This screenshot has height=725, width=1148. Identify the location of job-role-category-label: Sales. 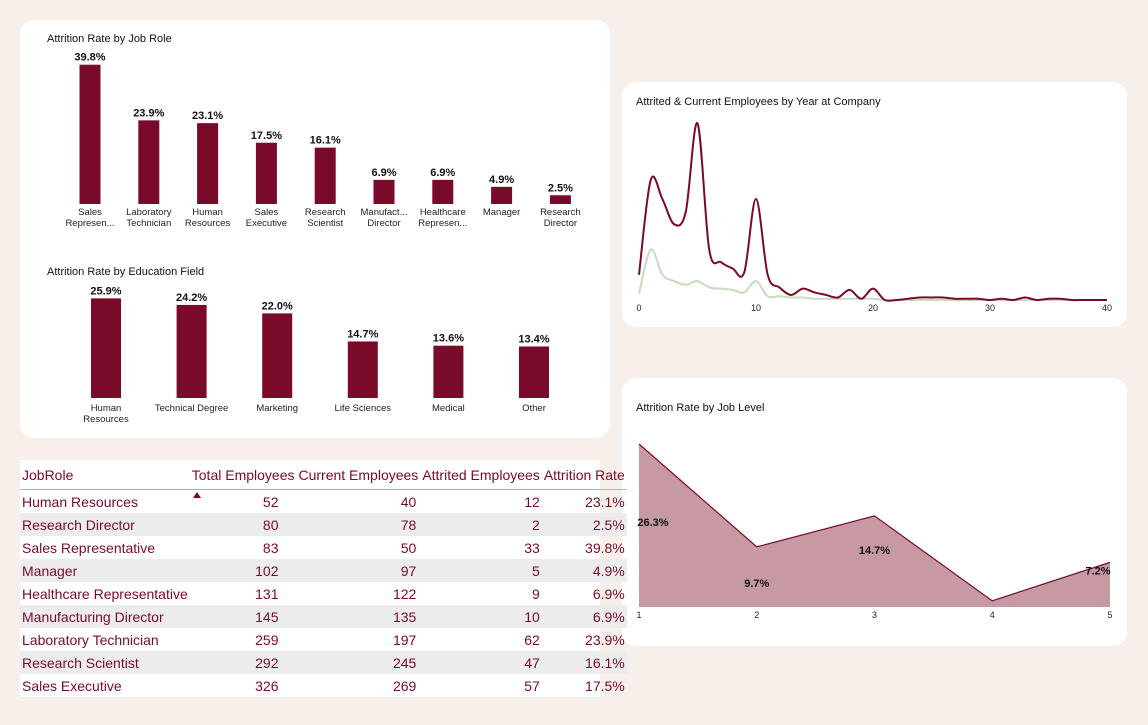
(90, 212).